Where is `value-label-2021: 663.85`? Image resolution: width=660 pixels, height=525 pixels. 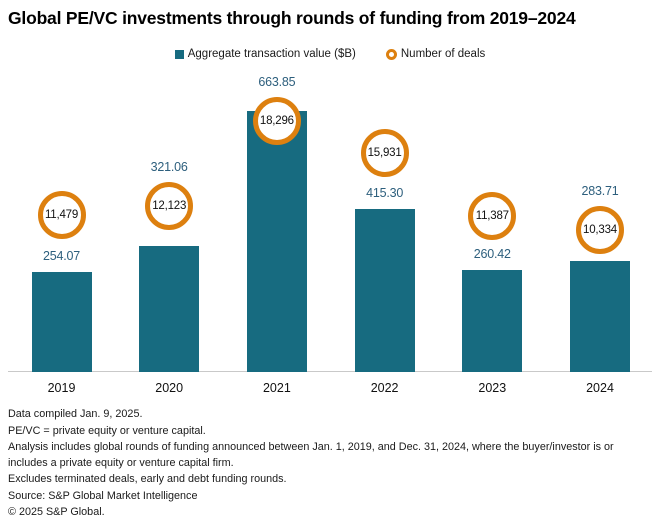
value-label-2021: 663.85 is located at coordinates (277, 81).